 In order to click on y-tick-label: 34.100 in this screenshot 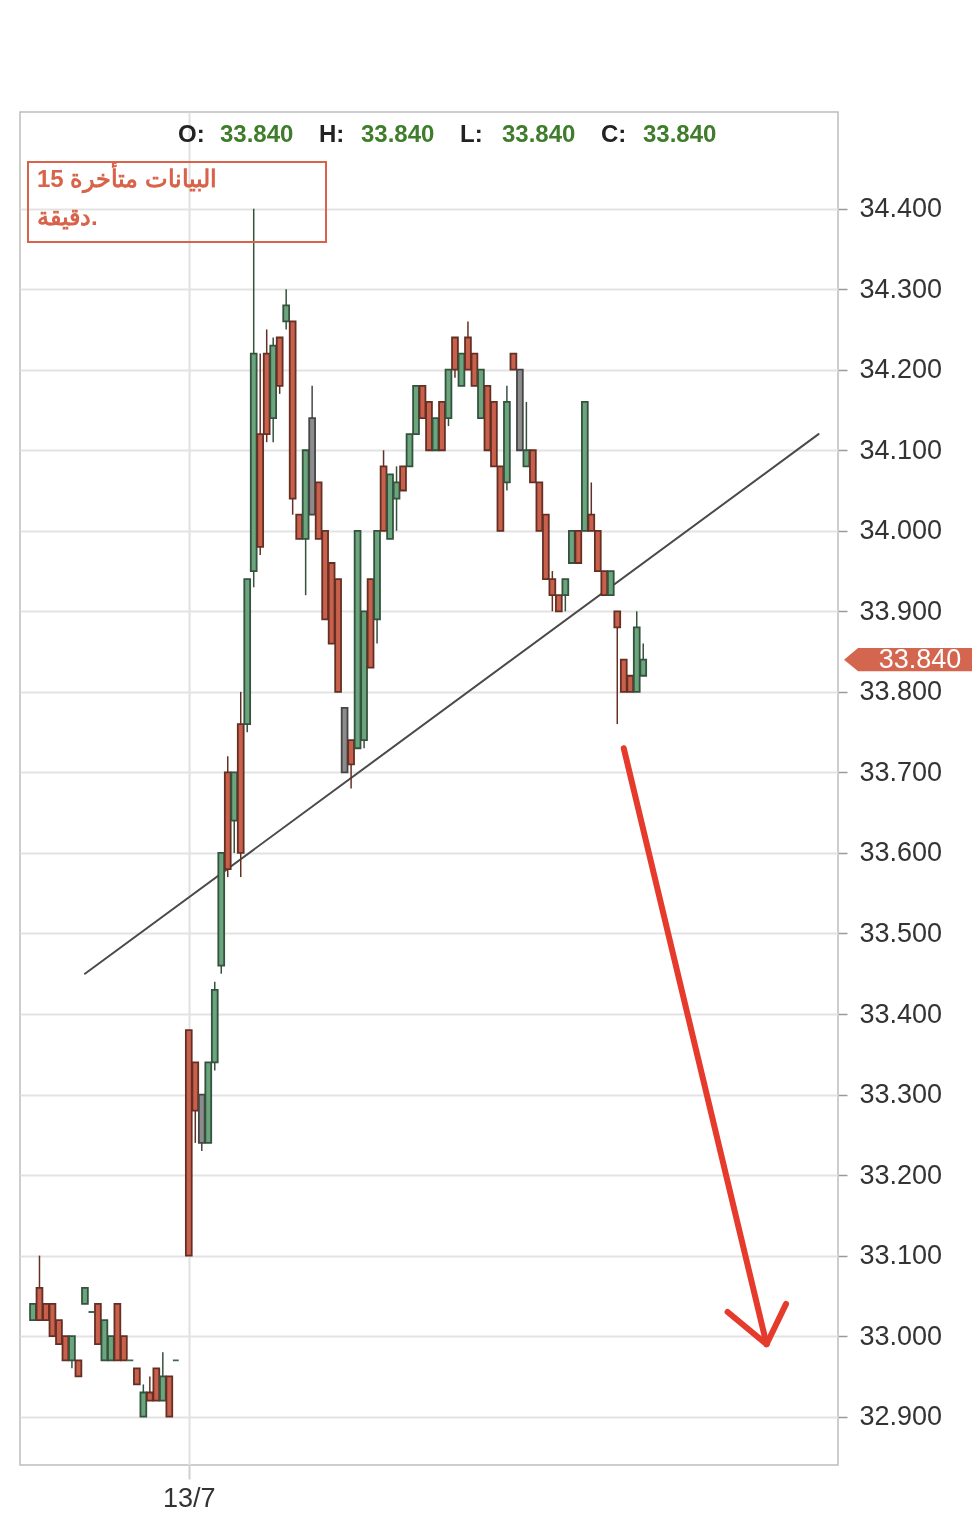, I will do `click(901, 449)`.